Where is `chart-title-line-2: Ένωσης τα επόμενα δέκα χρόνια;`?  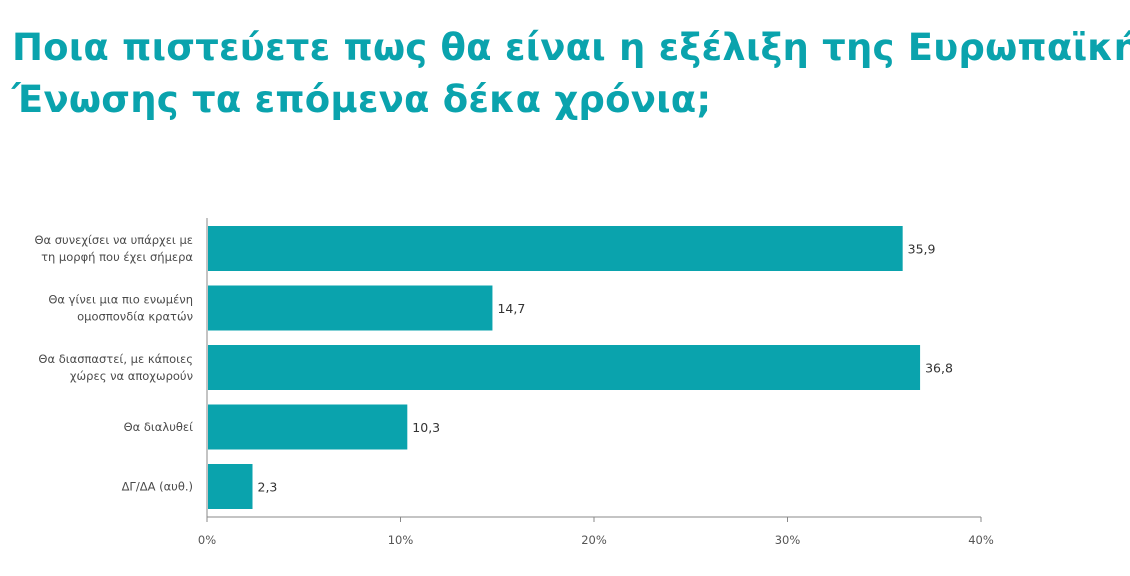 chart-title-line-2: Ένωσης τα επόμενα δέκα χρόνια; is located at coordinates (362, 99).